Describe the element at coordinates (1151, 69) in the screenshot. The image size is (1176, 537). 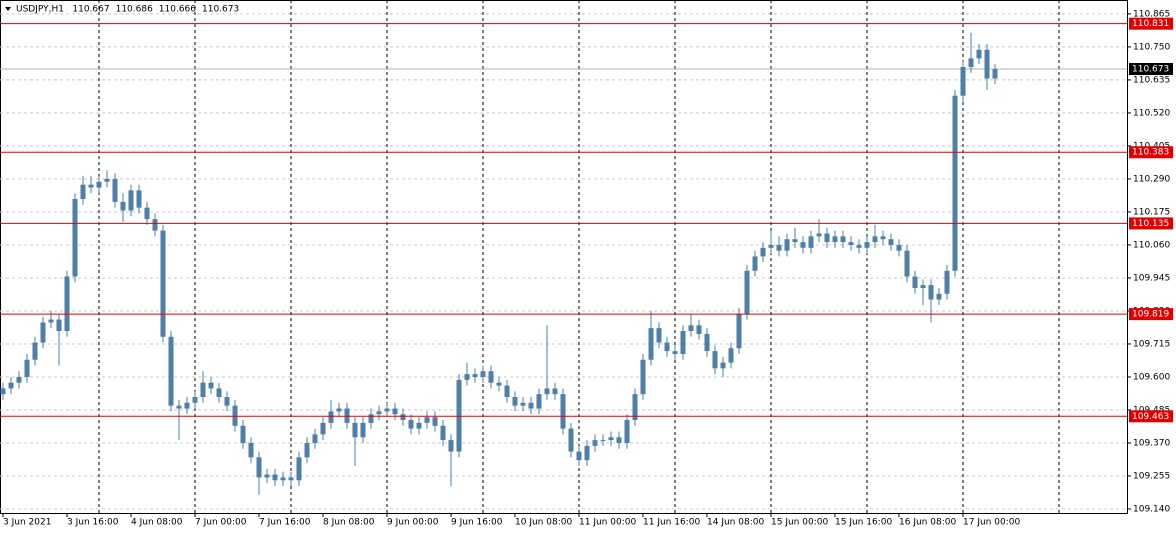
I see `last-price-box` at that location.